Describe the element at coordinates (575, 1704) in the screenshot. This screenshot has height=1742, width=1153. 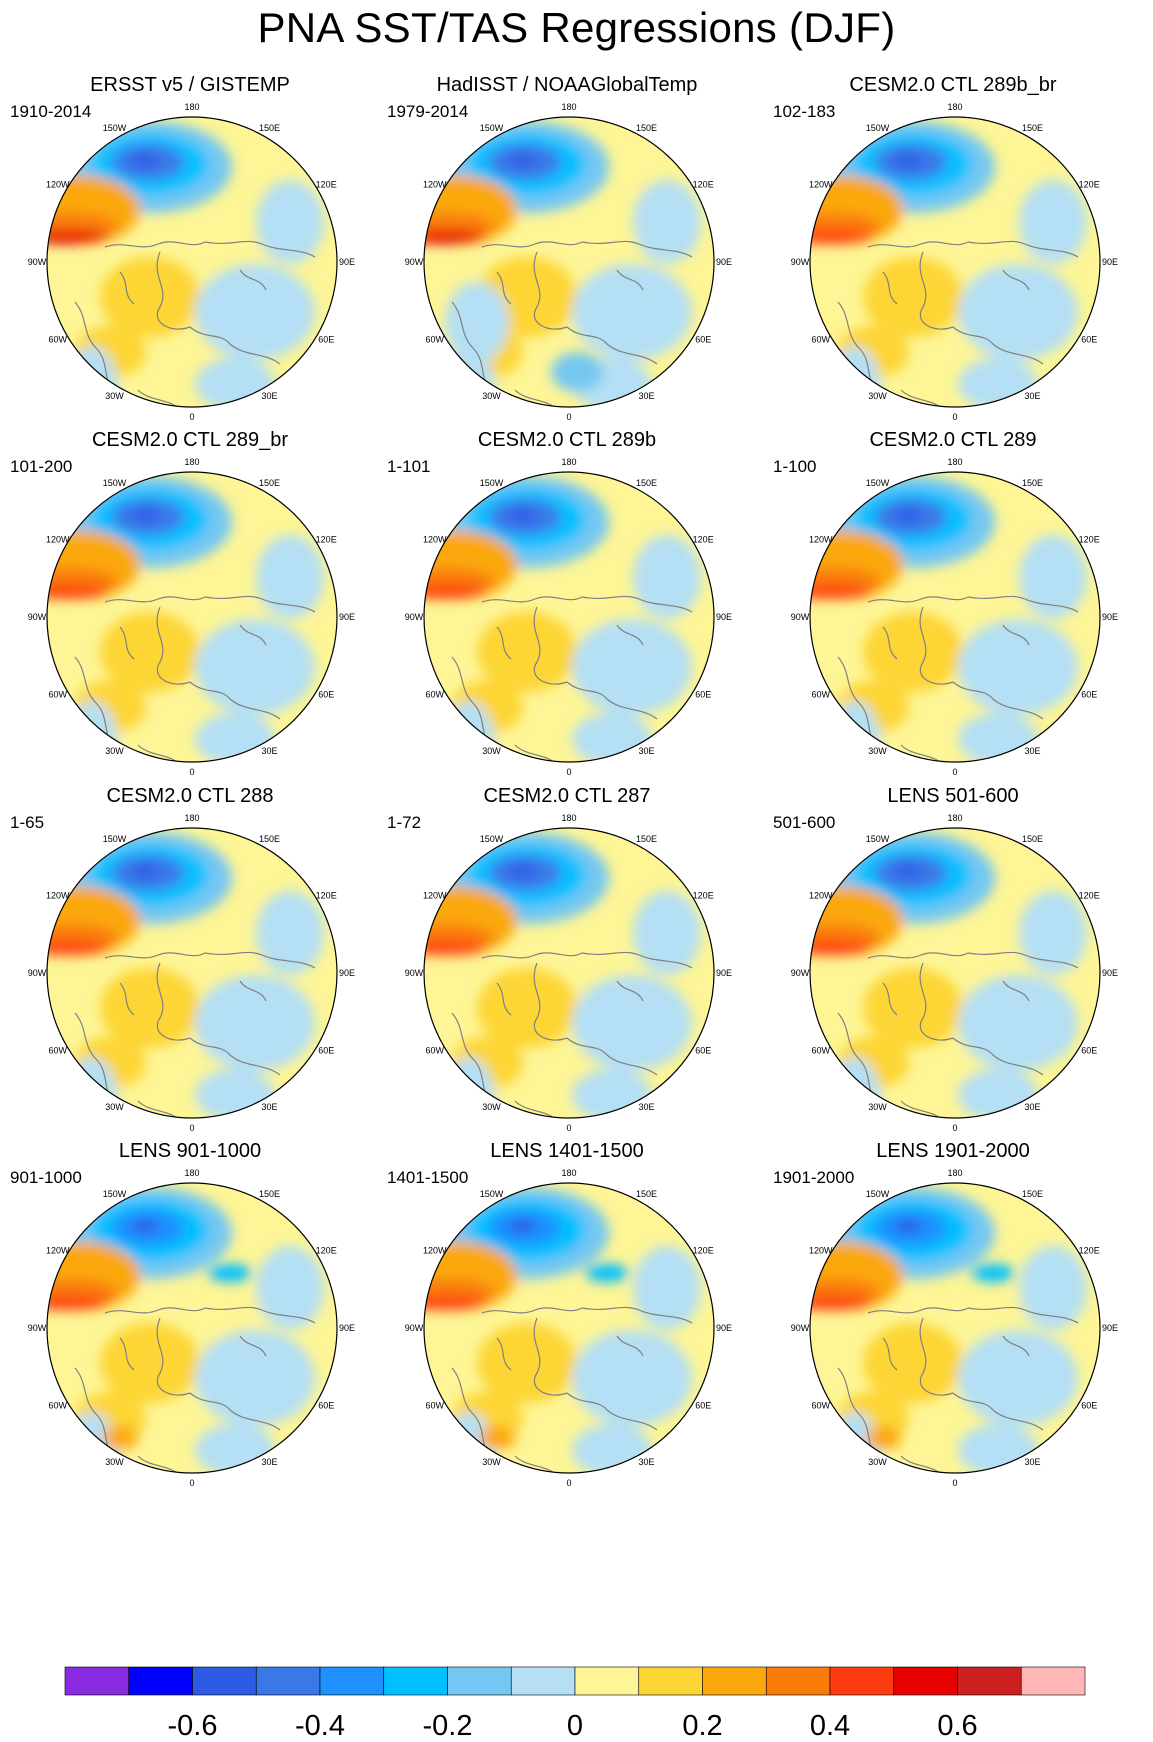
I see `colorbar: -0.6 -0.4 -0.2 0 0.2 0.4 0.6` at that location.